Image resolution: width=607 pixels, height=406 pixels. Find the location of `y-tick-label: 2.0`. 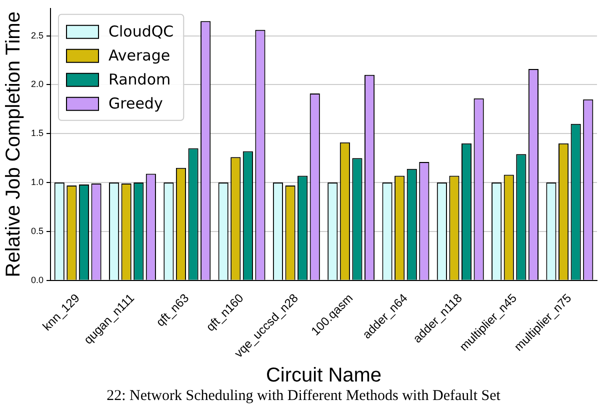

y-tick-label: 2.0 is located at coordinates (37, 84).